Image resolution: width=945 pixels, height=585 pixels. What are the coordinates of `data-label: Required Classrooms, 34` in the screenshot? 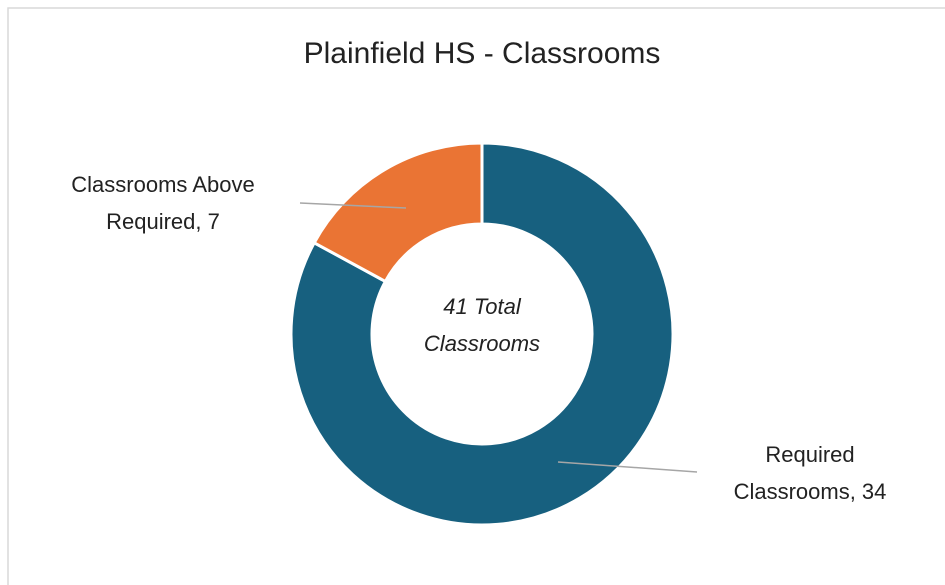 It's located at (810, 473).